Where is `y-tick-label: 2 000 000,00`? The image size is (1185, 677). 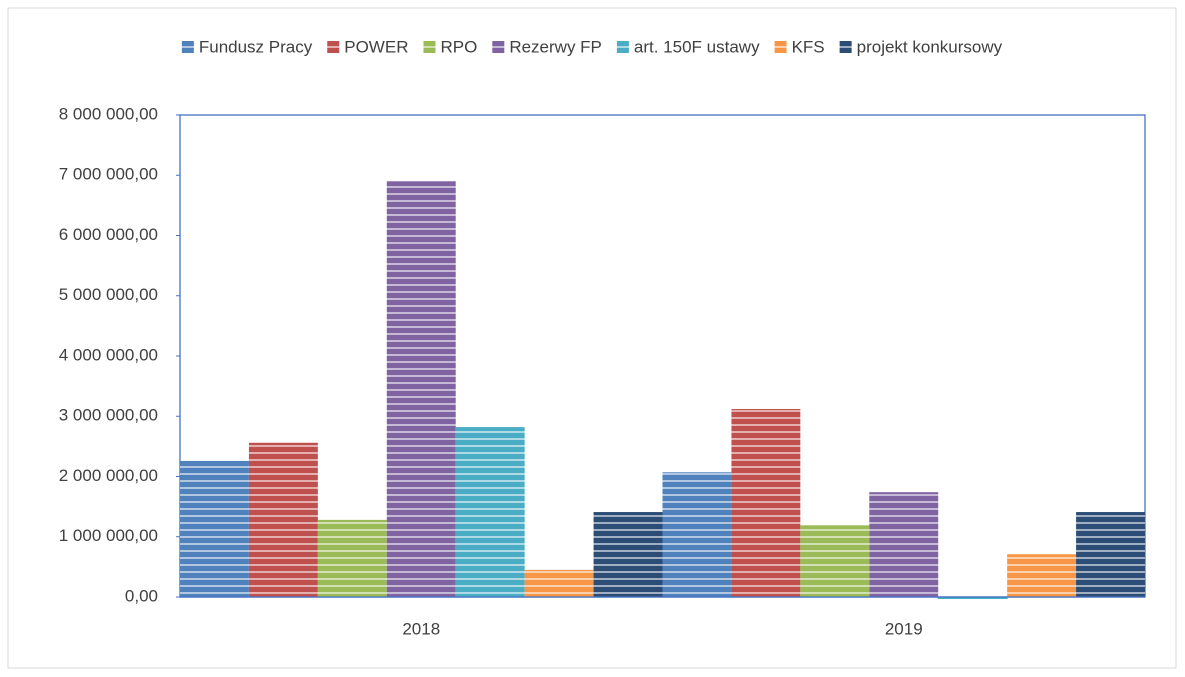
y-tick-label: 2 000 000,00 is located at coordinates (108, 475).